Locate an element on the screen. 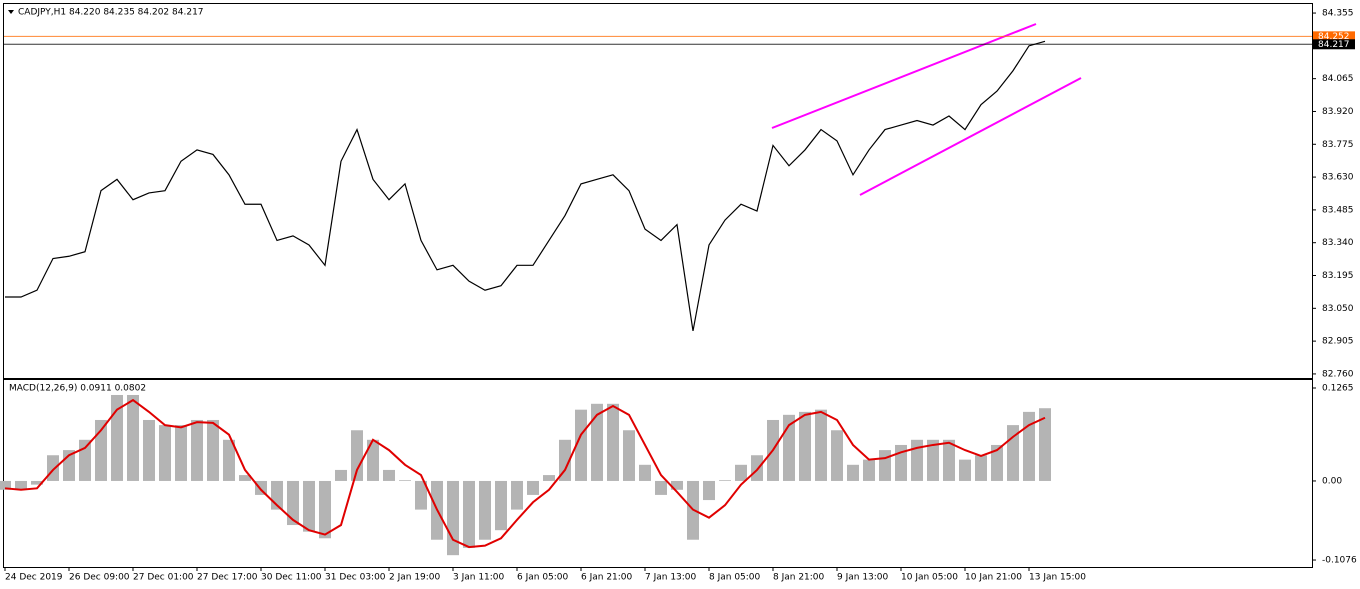  y-tick-label: 83.340 is located at coordinates (1338, 243).